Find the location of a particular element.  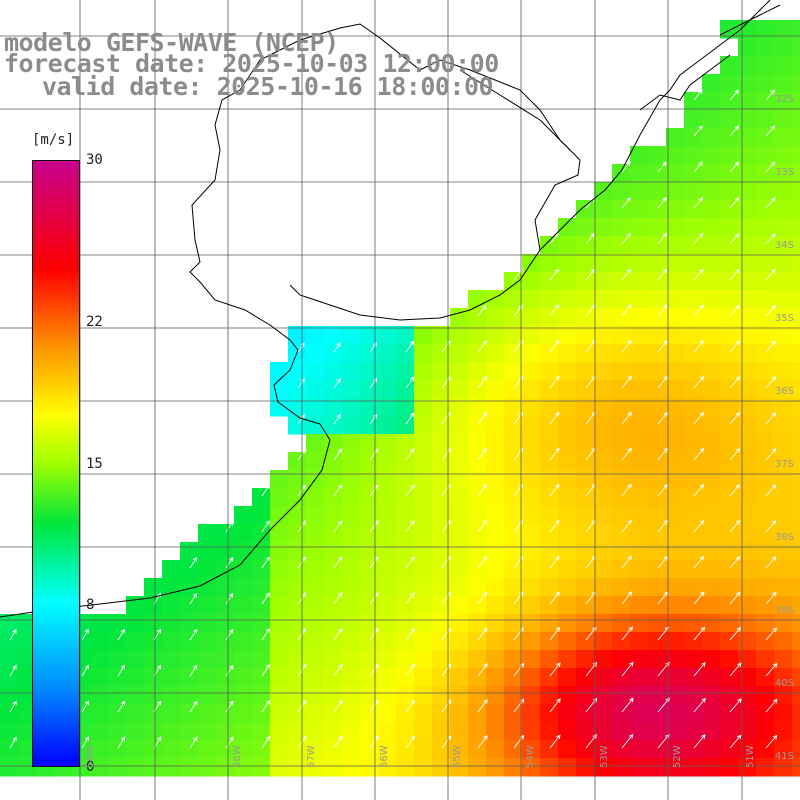

valid-date: valid date: 2025-10-16 18:00:00 is located at coordinates (268, 86).